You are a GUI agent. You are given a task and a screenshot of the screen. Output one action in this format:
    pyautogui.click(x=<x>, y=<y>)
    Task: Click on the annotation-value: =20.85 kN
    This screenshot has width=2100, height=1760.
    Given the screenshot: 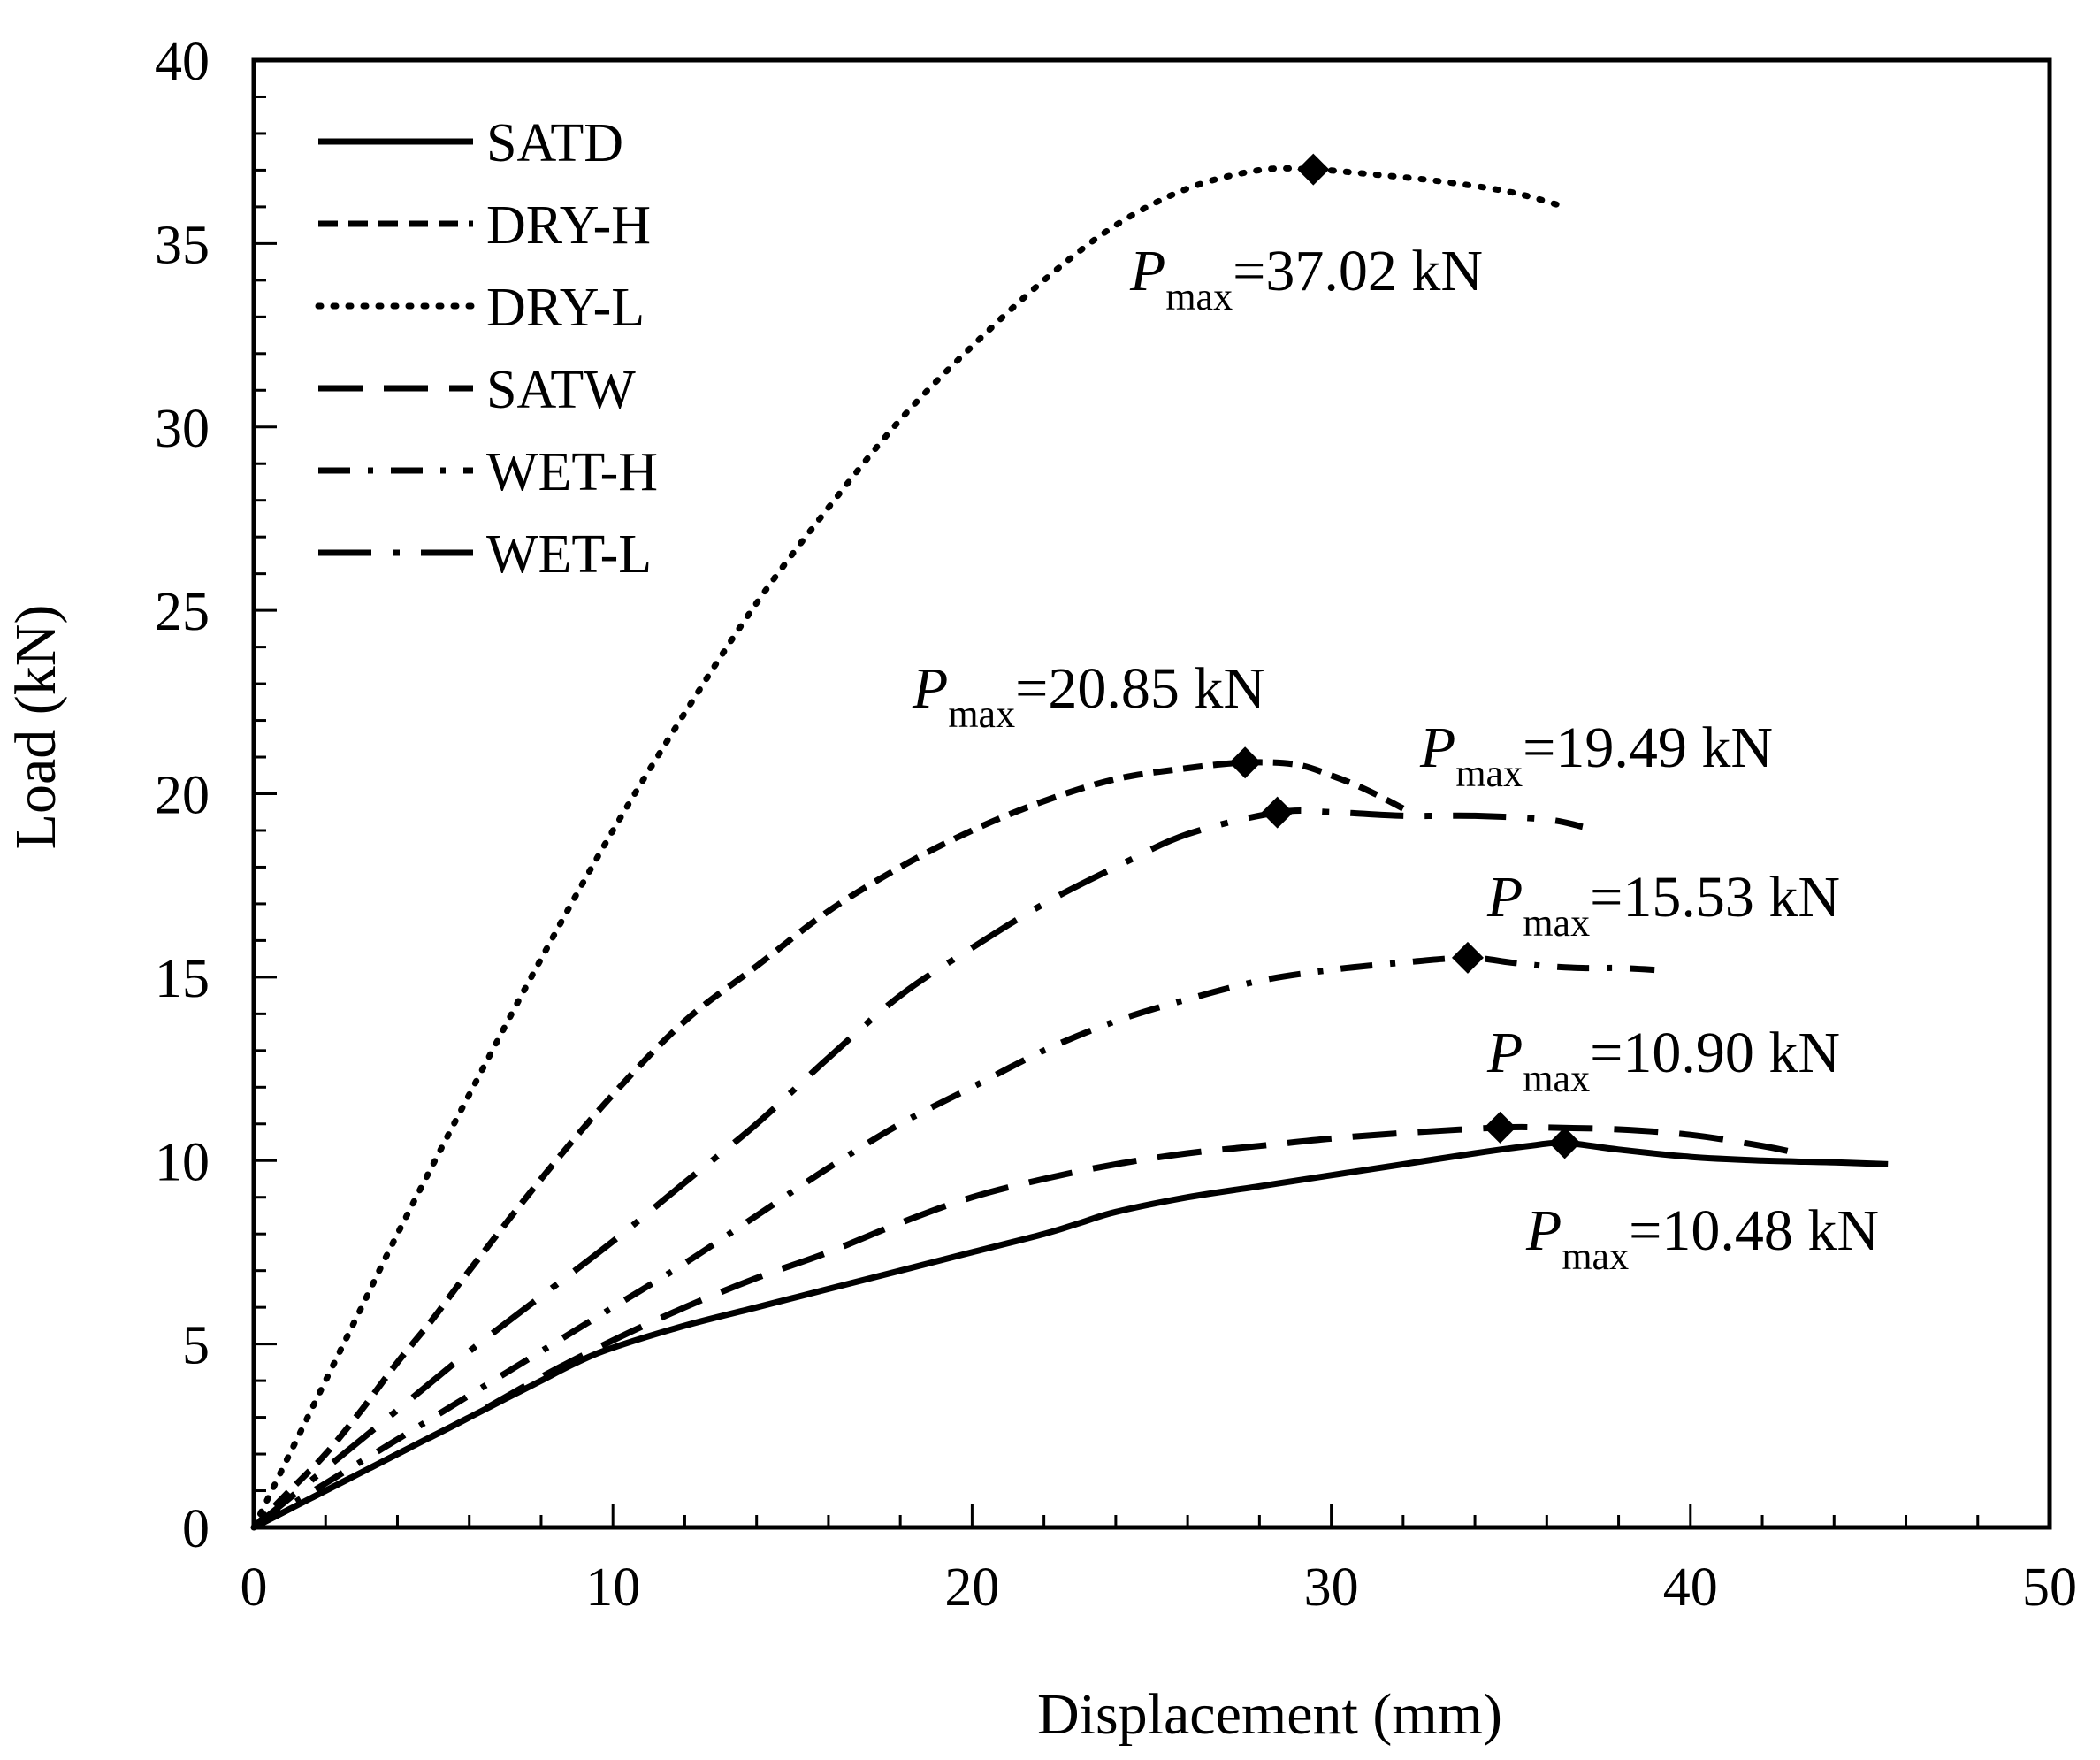 What is the action you would take?
    pyautogui.click(x=1140, y=688)
    